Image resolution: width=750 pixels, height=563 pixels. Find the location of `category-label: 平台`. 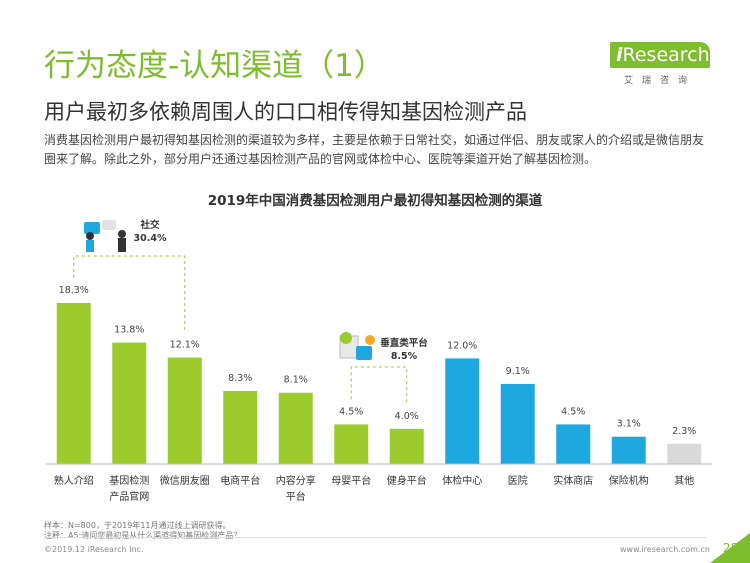

category-label: 平台 is located at coordinates (296, 496).